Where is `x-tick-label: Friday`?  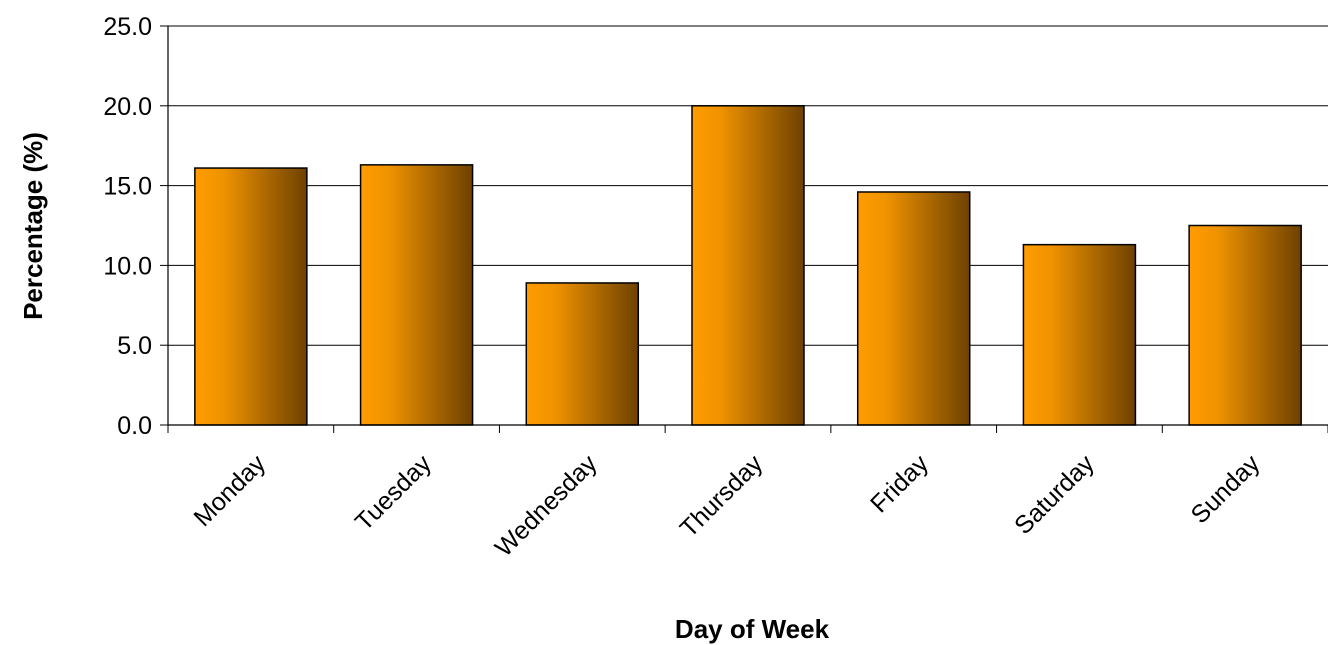 x-tick-label: Friday is located at coordinates (899, 483).